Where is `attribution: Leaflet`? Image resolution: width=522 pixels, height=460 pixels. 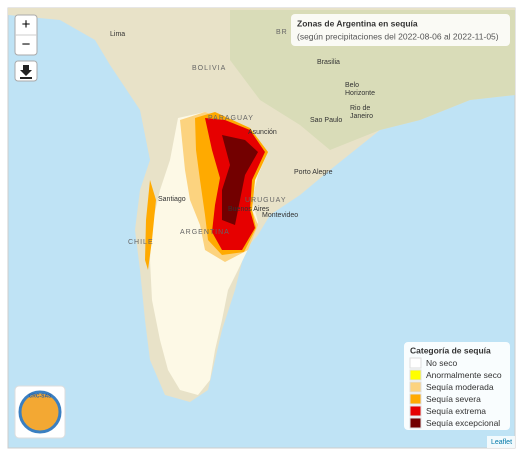
attribution: Leaflet is located at coordinates (501, 442).